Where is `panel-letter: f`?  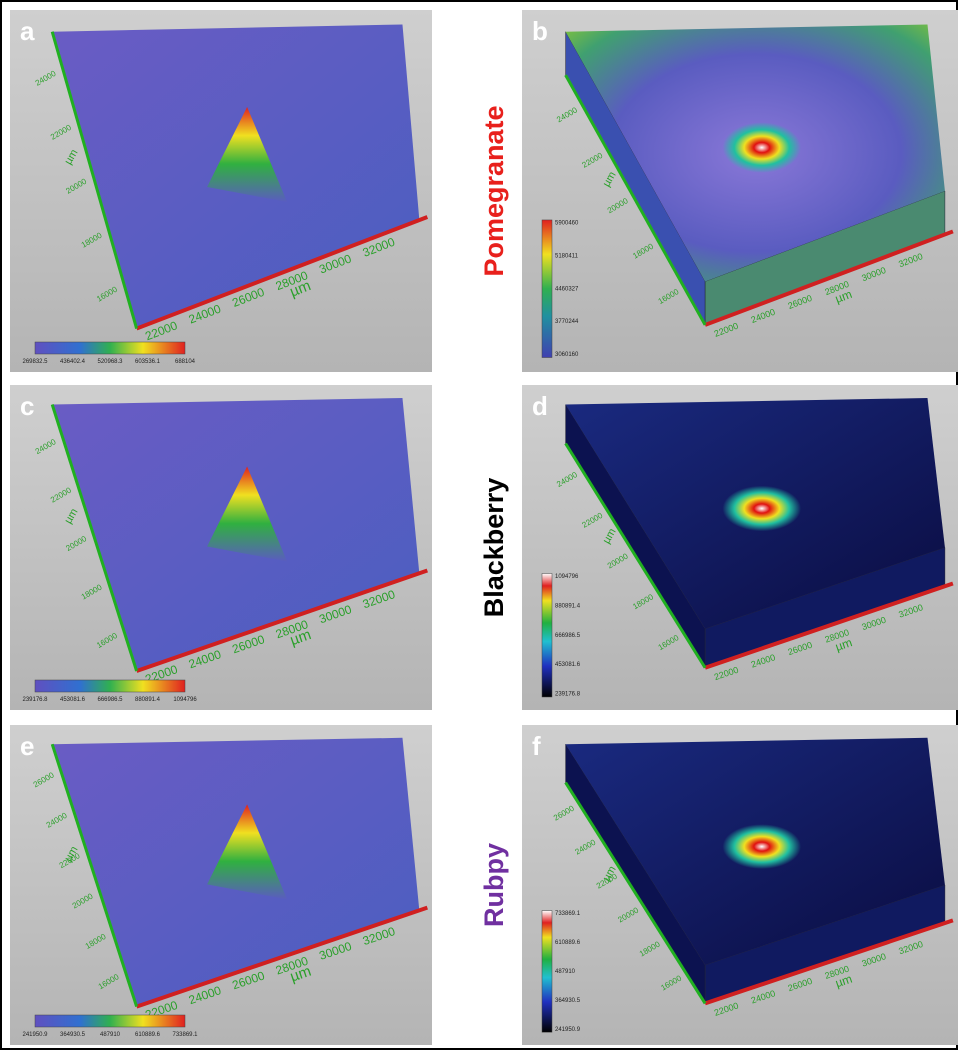
panel-letter: f is located at coordinates (536, 746).